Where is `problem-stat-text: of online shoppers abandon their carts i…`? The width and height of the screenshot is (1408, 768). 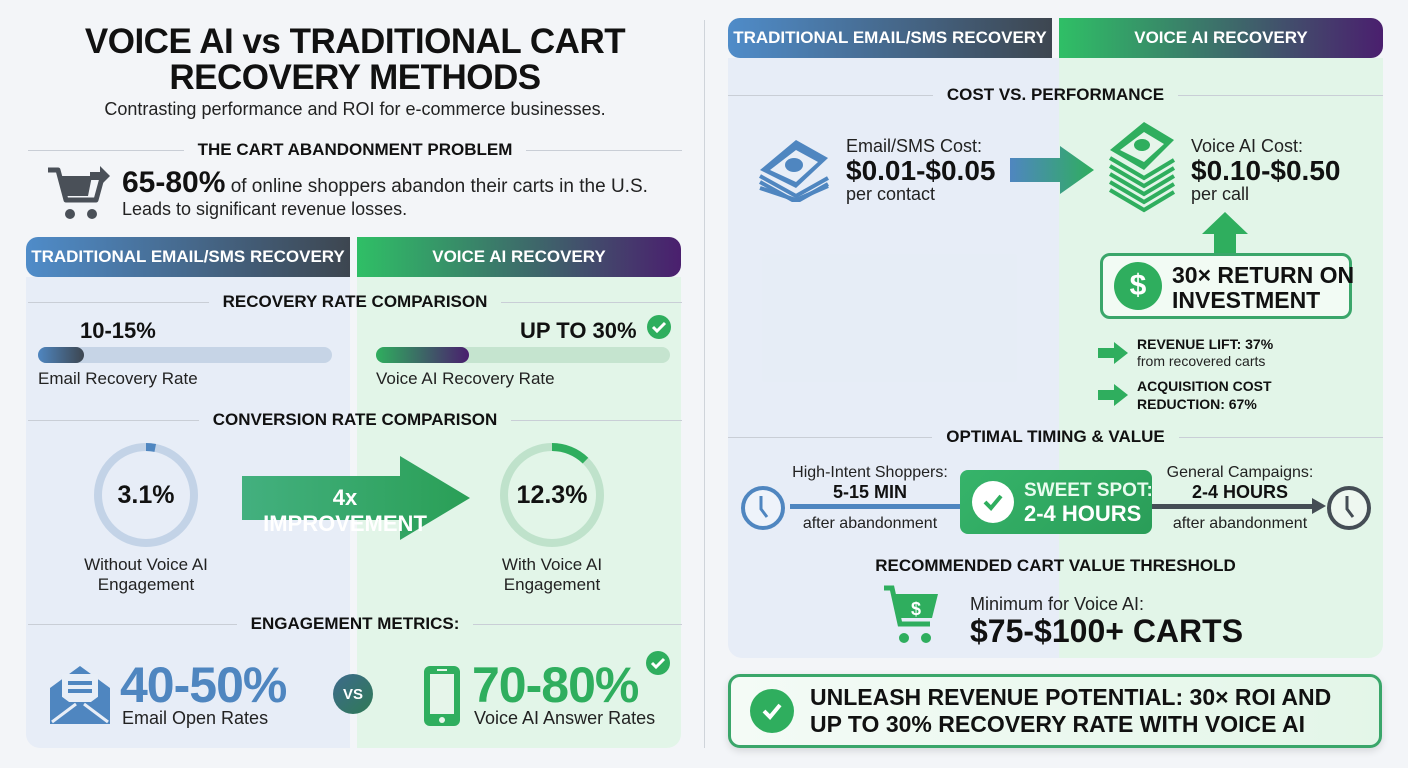 problem-stat-text: of online shoppers abandon their carts i… is located at coordinates (439, 186).